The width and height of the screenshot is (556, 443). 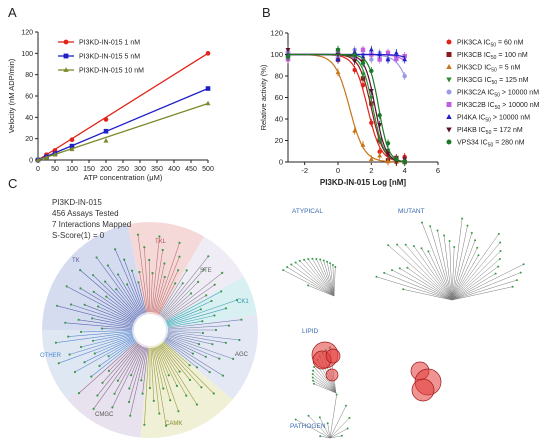 What do you see at coordinates (338, 433) in the screenshot?
I see `pathogen-branch` at bounding box center [338, 433].